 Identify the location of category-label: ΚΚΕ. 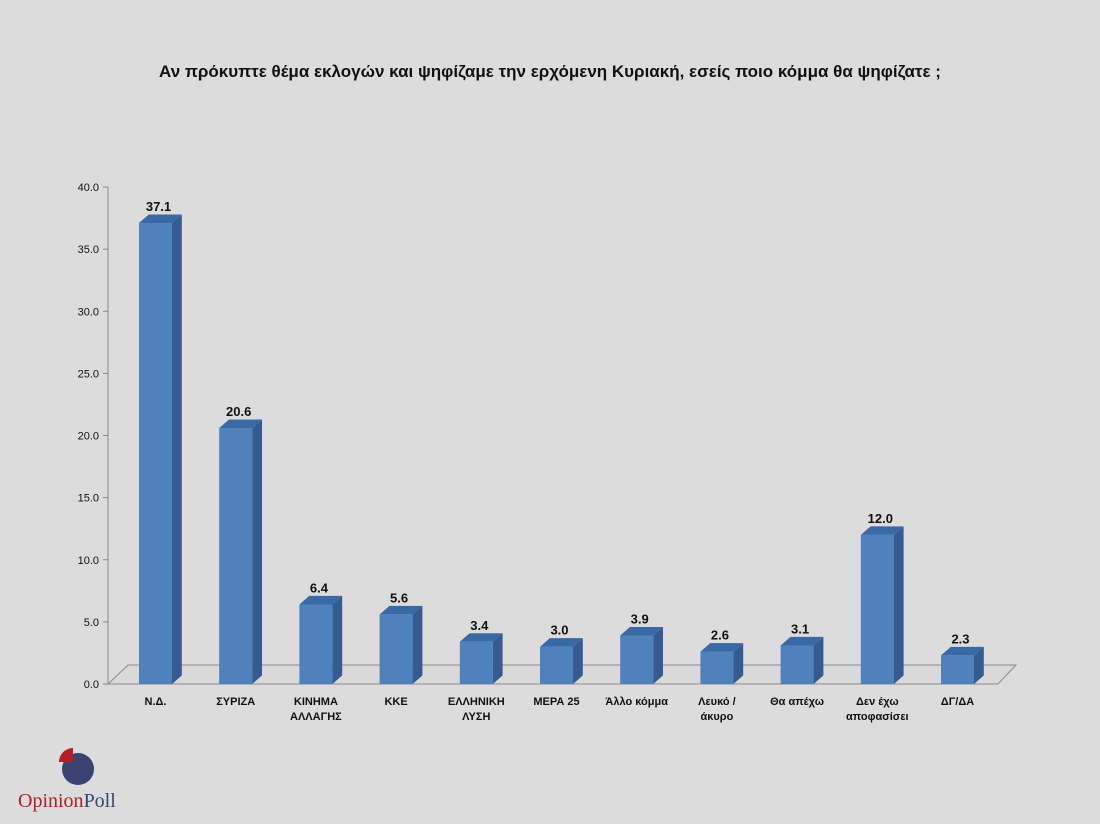
(395, 702).